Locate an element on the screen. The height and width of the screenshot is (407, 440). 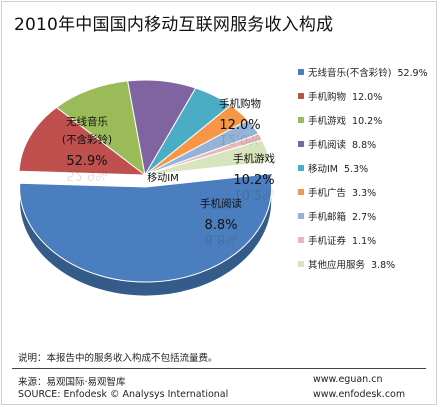
legend-label: 手机游戏 10.2% is located at coordinates (345, 121).